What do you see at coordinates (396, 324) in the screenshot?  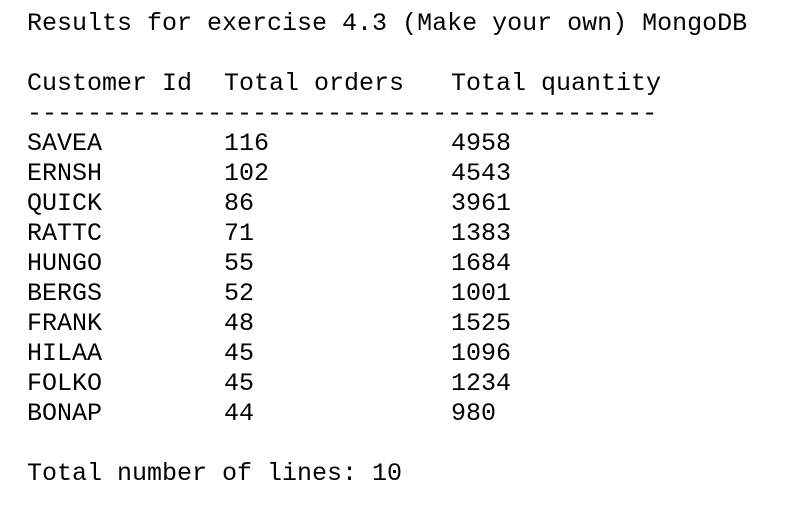 I see `table-row: FRANK 48 1525` at bounding box center [396, 324].